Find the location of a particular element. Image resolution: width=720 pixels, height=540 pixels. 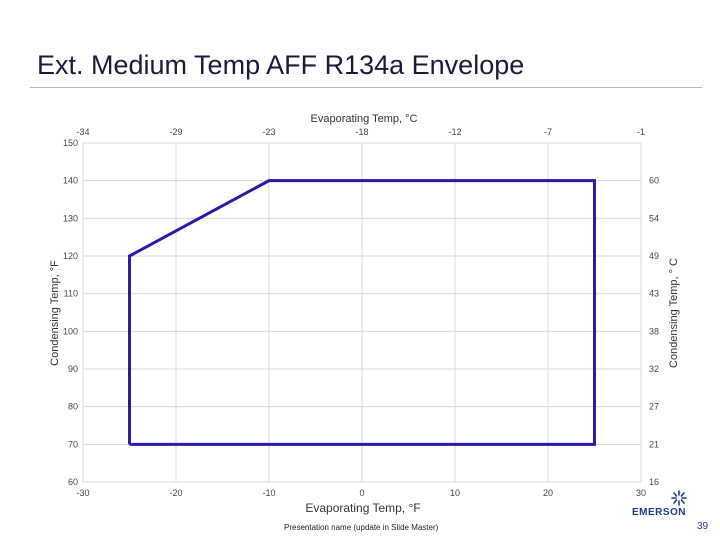

y-tick-label: 100 is located at coordinates (70, 331).